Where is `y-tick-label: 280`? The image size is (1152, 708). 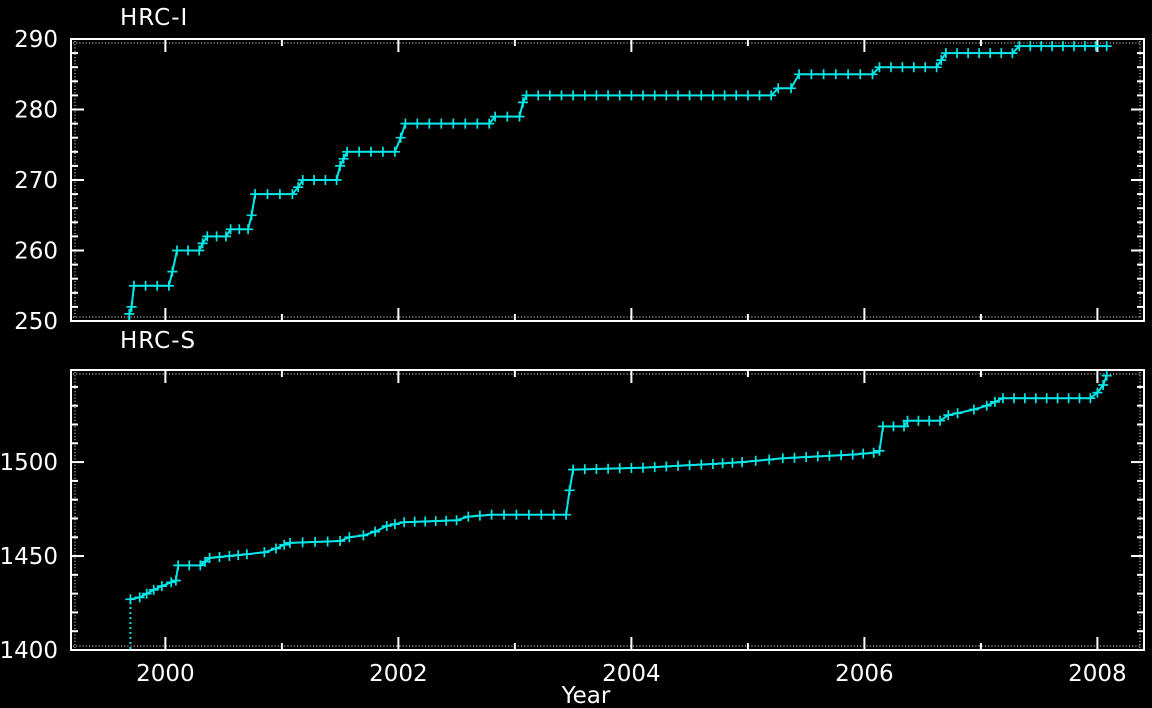 y-tick-label: 280 is located at coordinates (36, 111).